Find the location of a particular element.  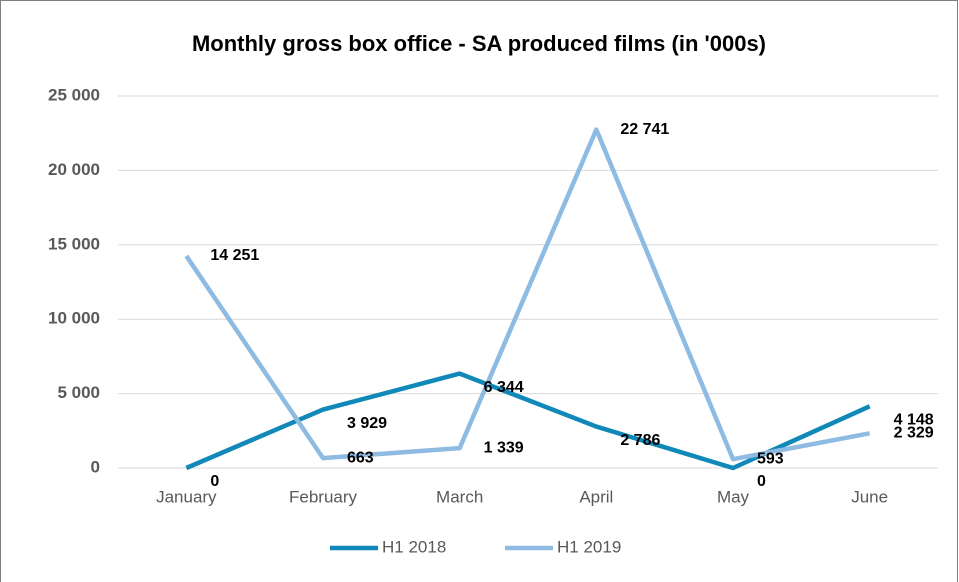

data-label: 663 is located at coordinates (360, 457).